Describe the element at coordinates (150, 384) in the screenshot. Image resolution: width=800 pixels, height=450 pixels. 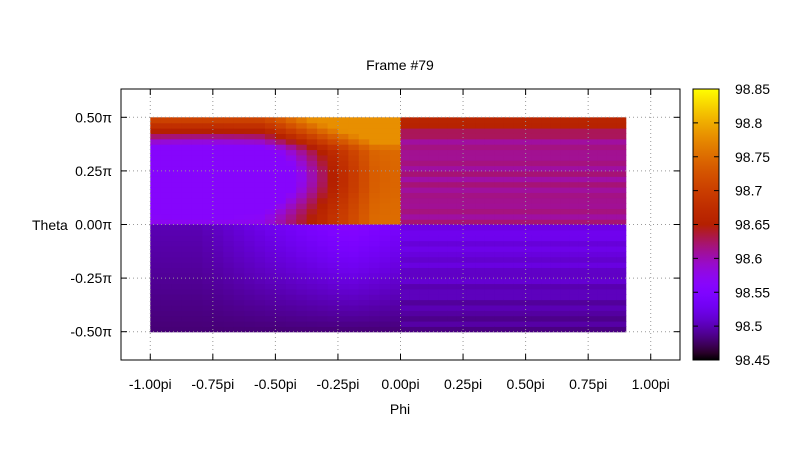
I see `x-tick-label: -1.00pi` at that location.